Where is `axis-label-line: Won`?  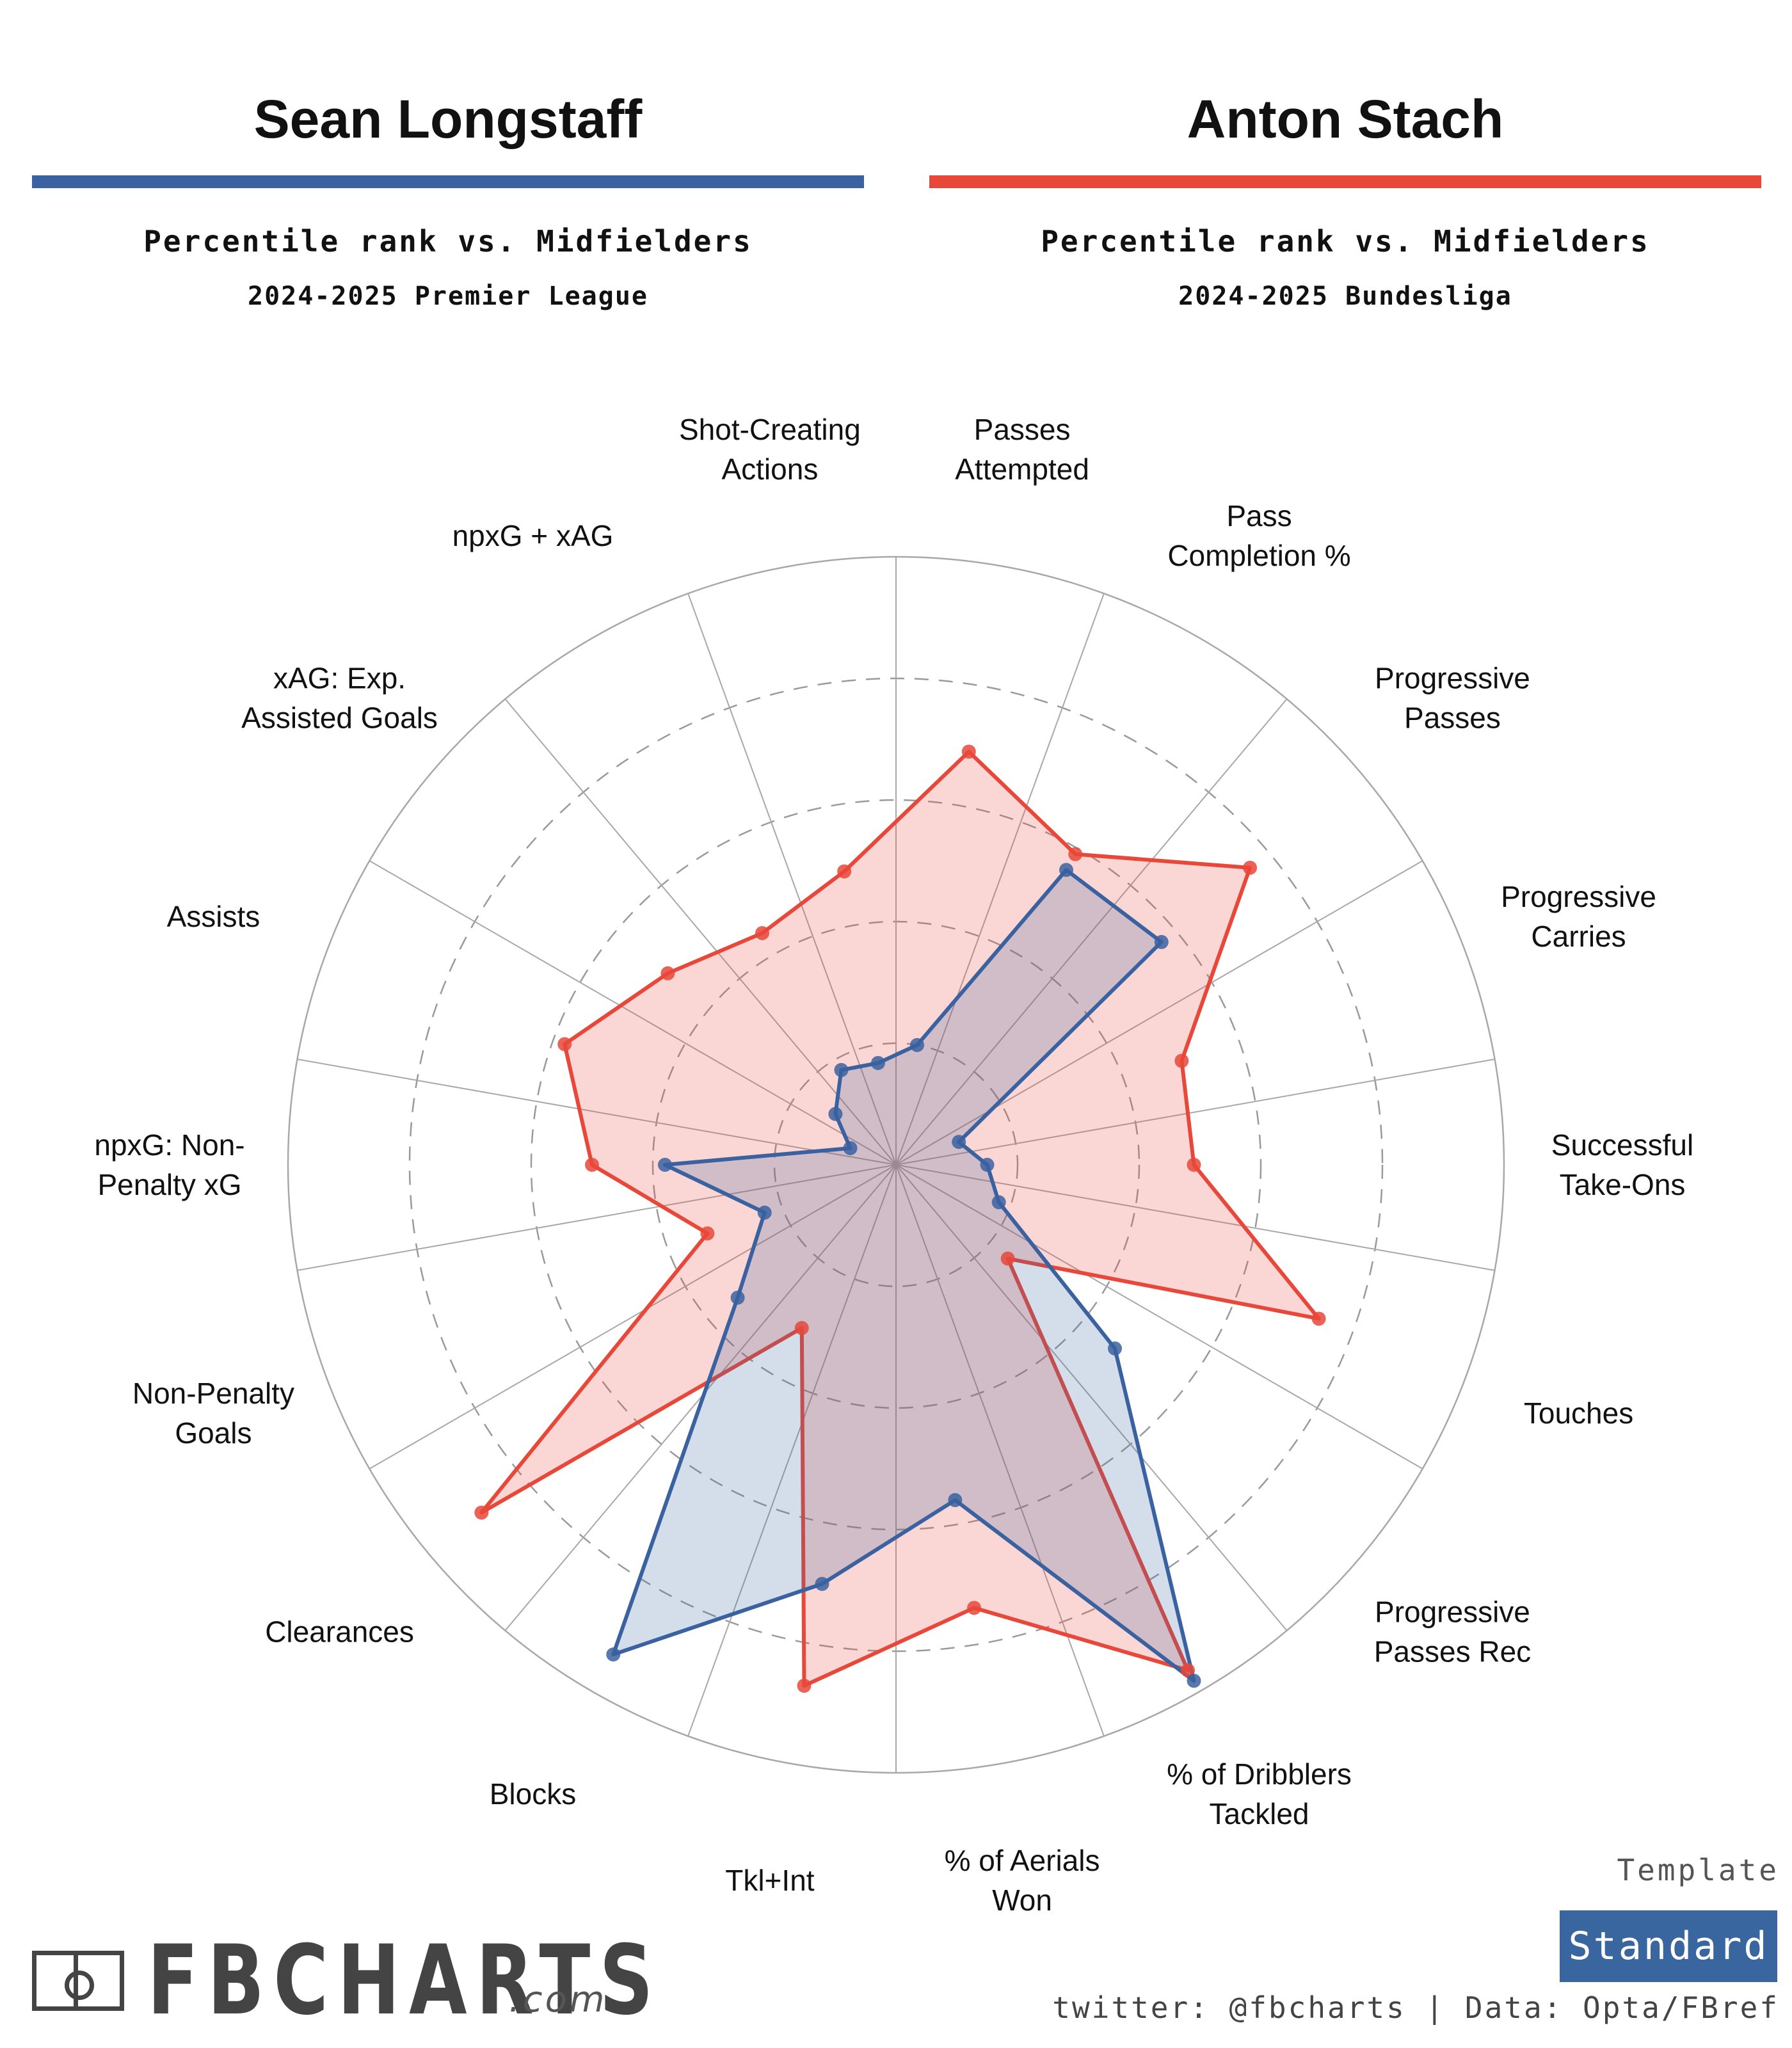
axis-label-line: Won is located at coordinates (1022, 1900).